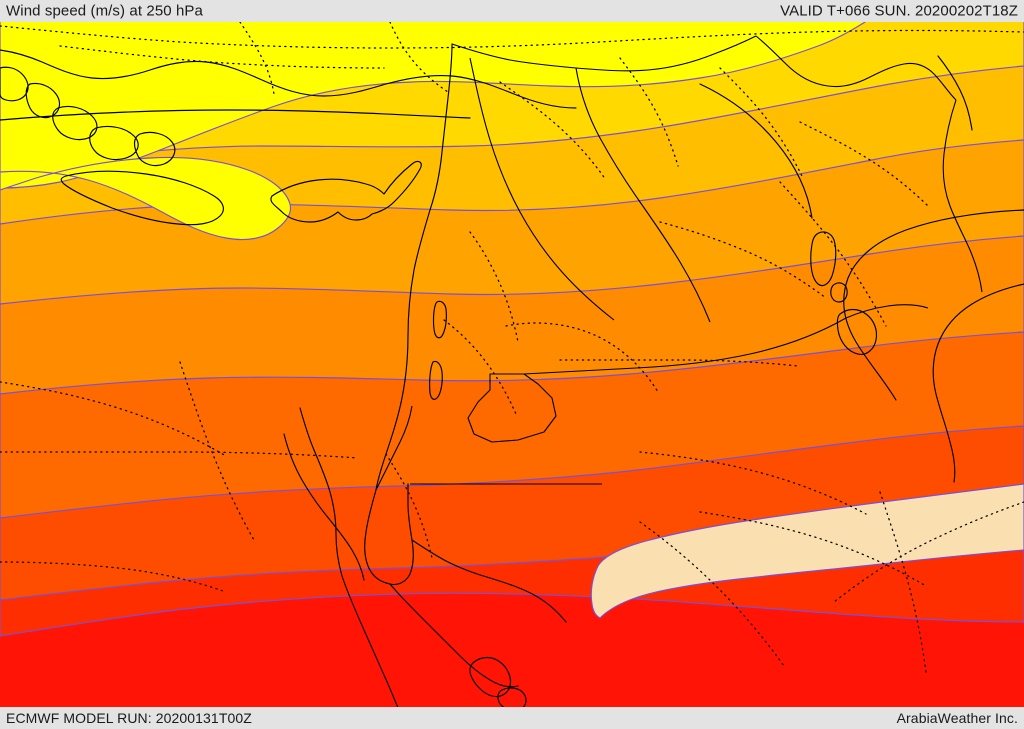 This screenshot has width=1024, height=729. Describe the element at coordinates (494, 287) in the screenshot. I see `dotted-border-levant-interior` at that location.